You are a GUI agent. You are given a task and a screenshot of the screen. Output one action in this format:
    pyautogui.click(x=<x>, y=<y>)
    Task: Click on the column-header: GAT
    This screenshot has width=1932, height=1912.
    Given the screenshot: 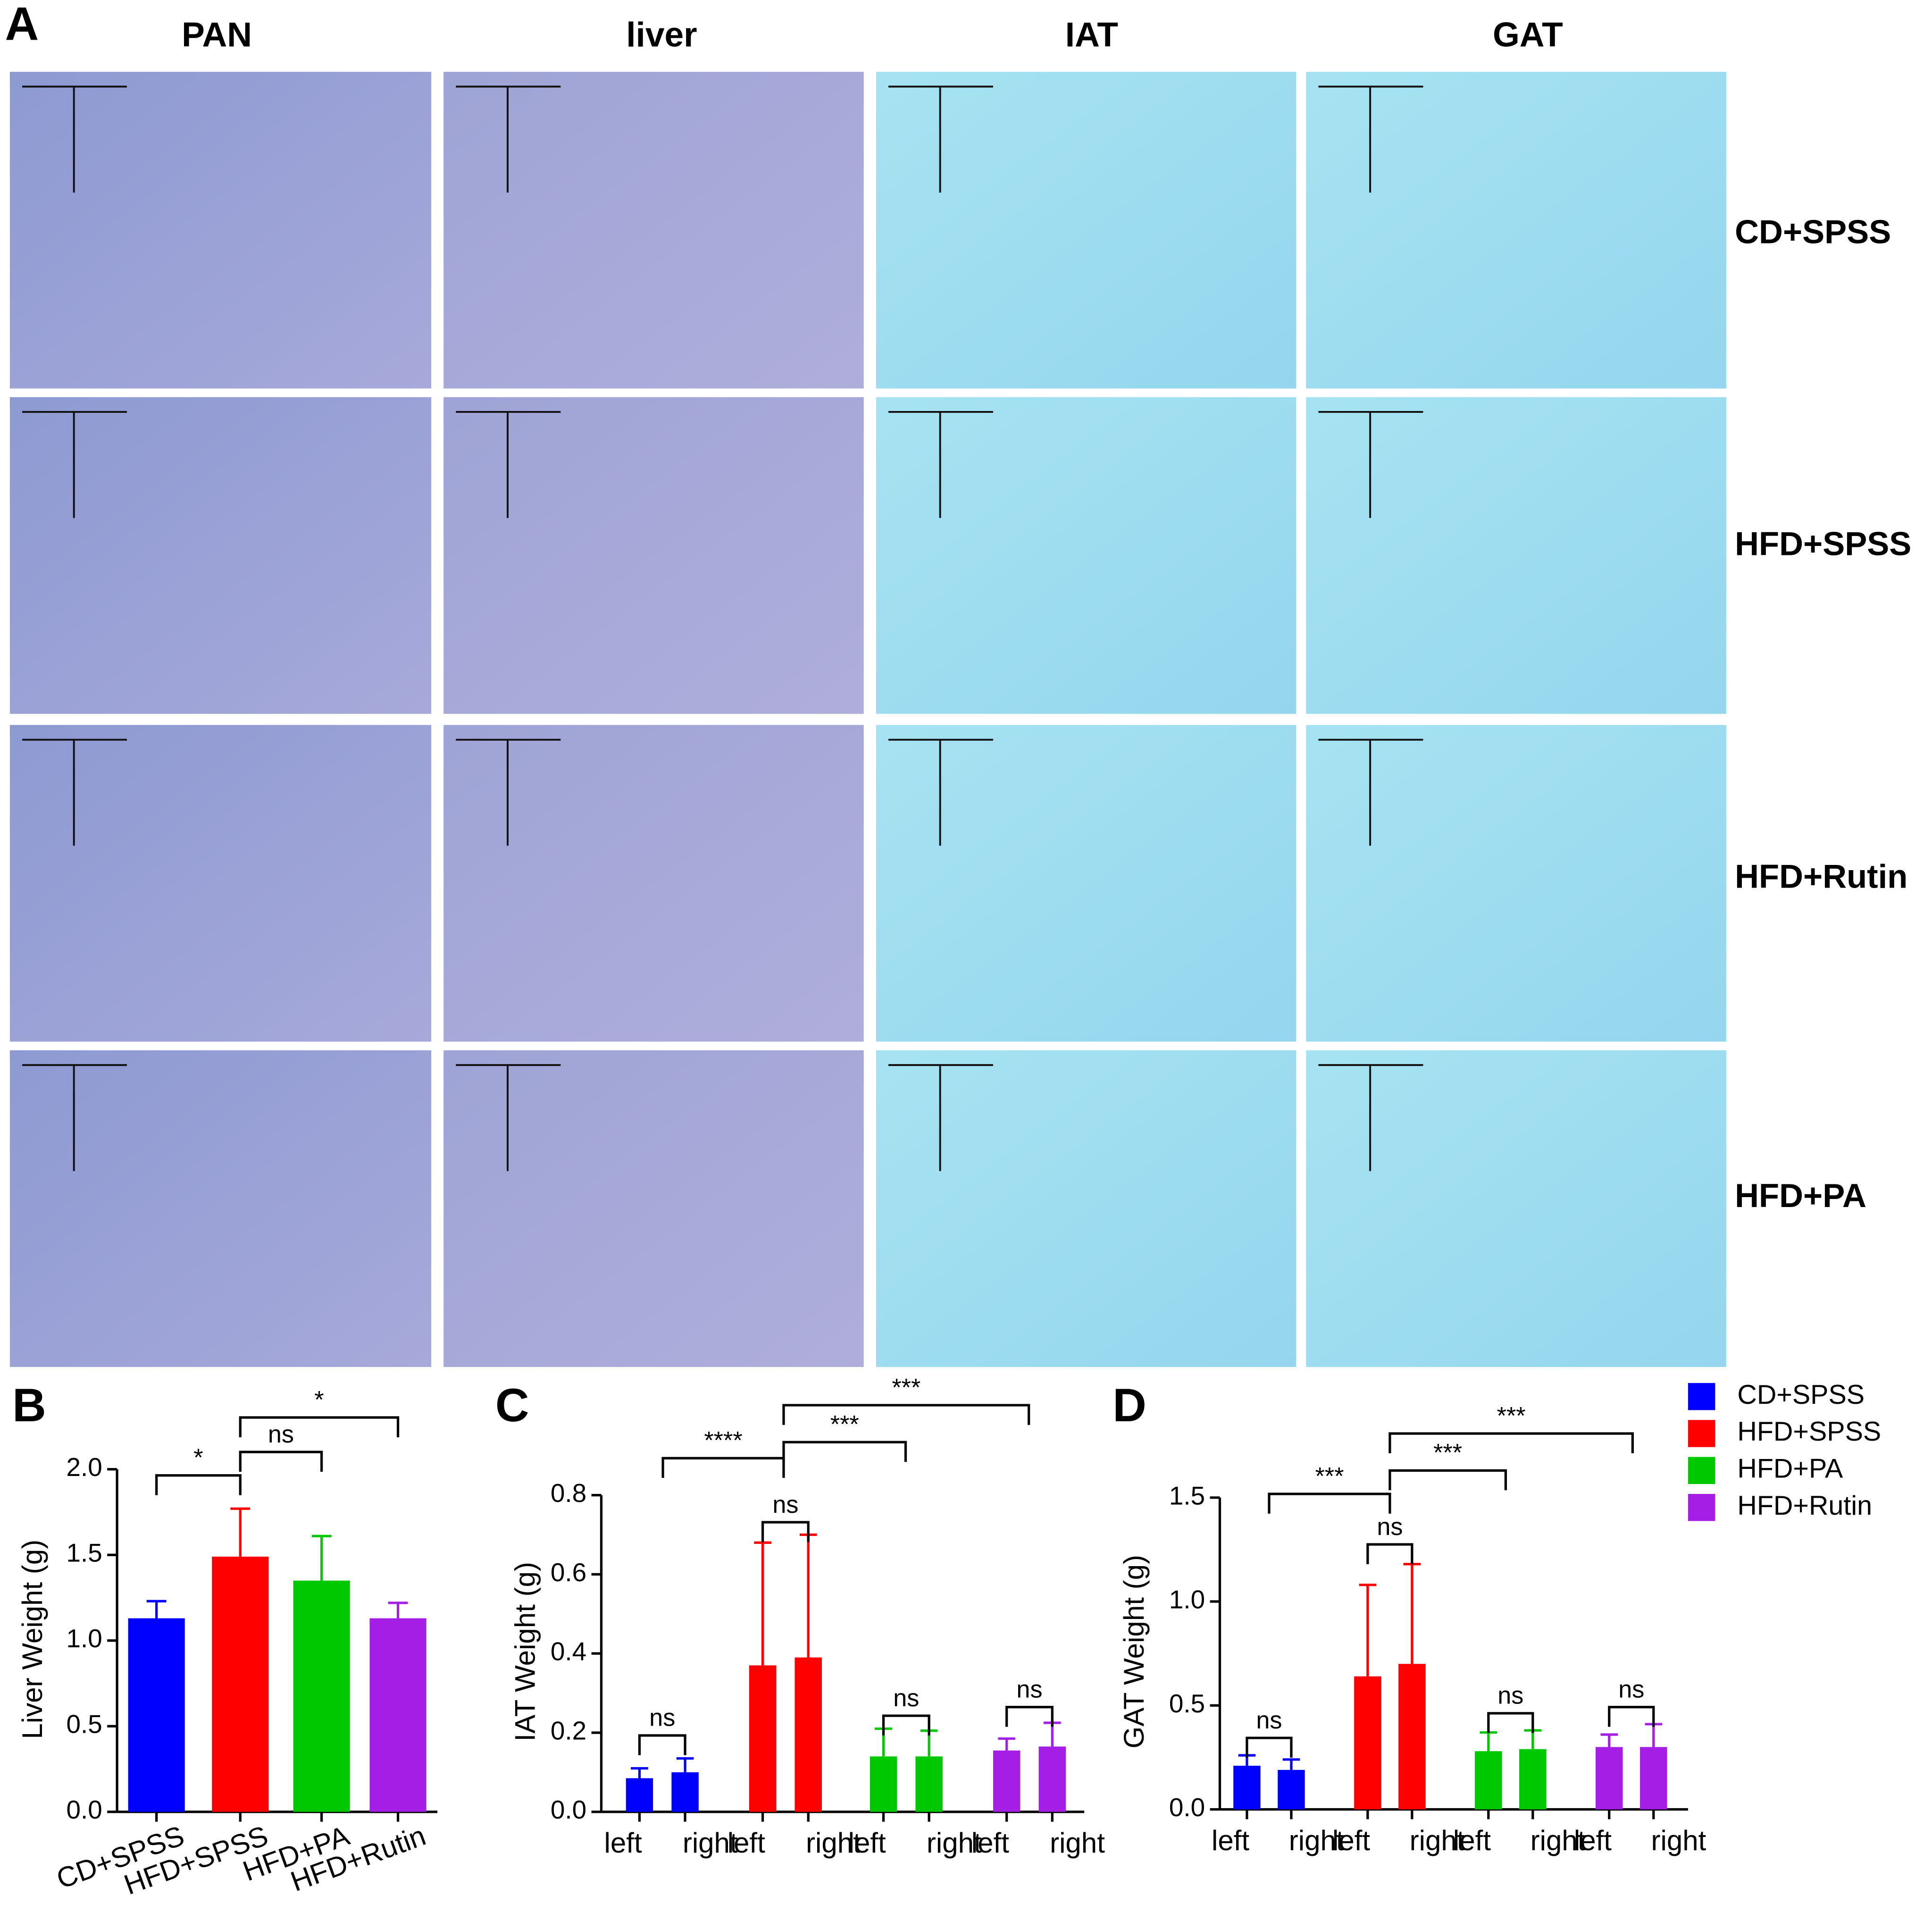 What is the action you would take?
    pyautogui.click(x=1528, y=35)
    